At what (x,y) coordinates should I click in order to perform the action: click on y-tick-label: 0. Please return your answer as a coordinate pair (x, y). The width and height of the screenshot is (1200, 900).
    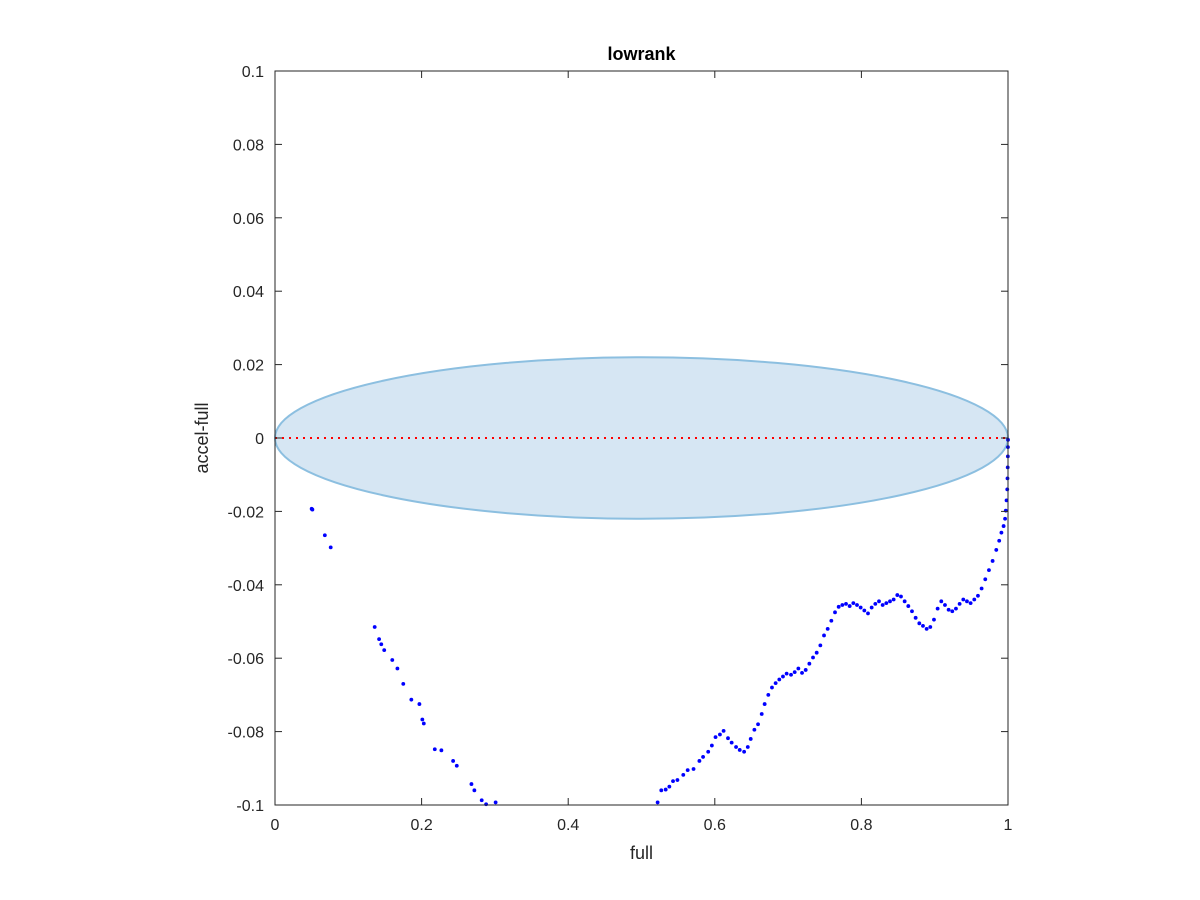
    Looking at the image, I should click on (259, 439).